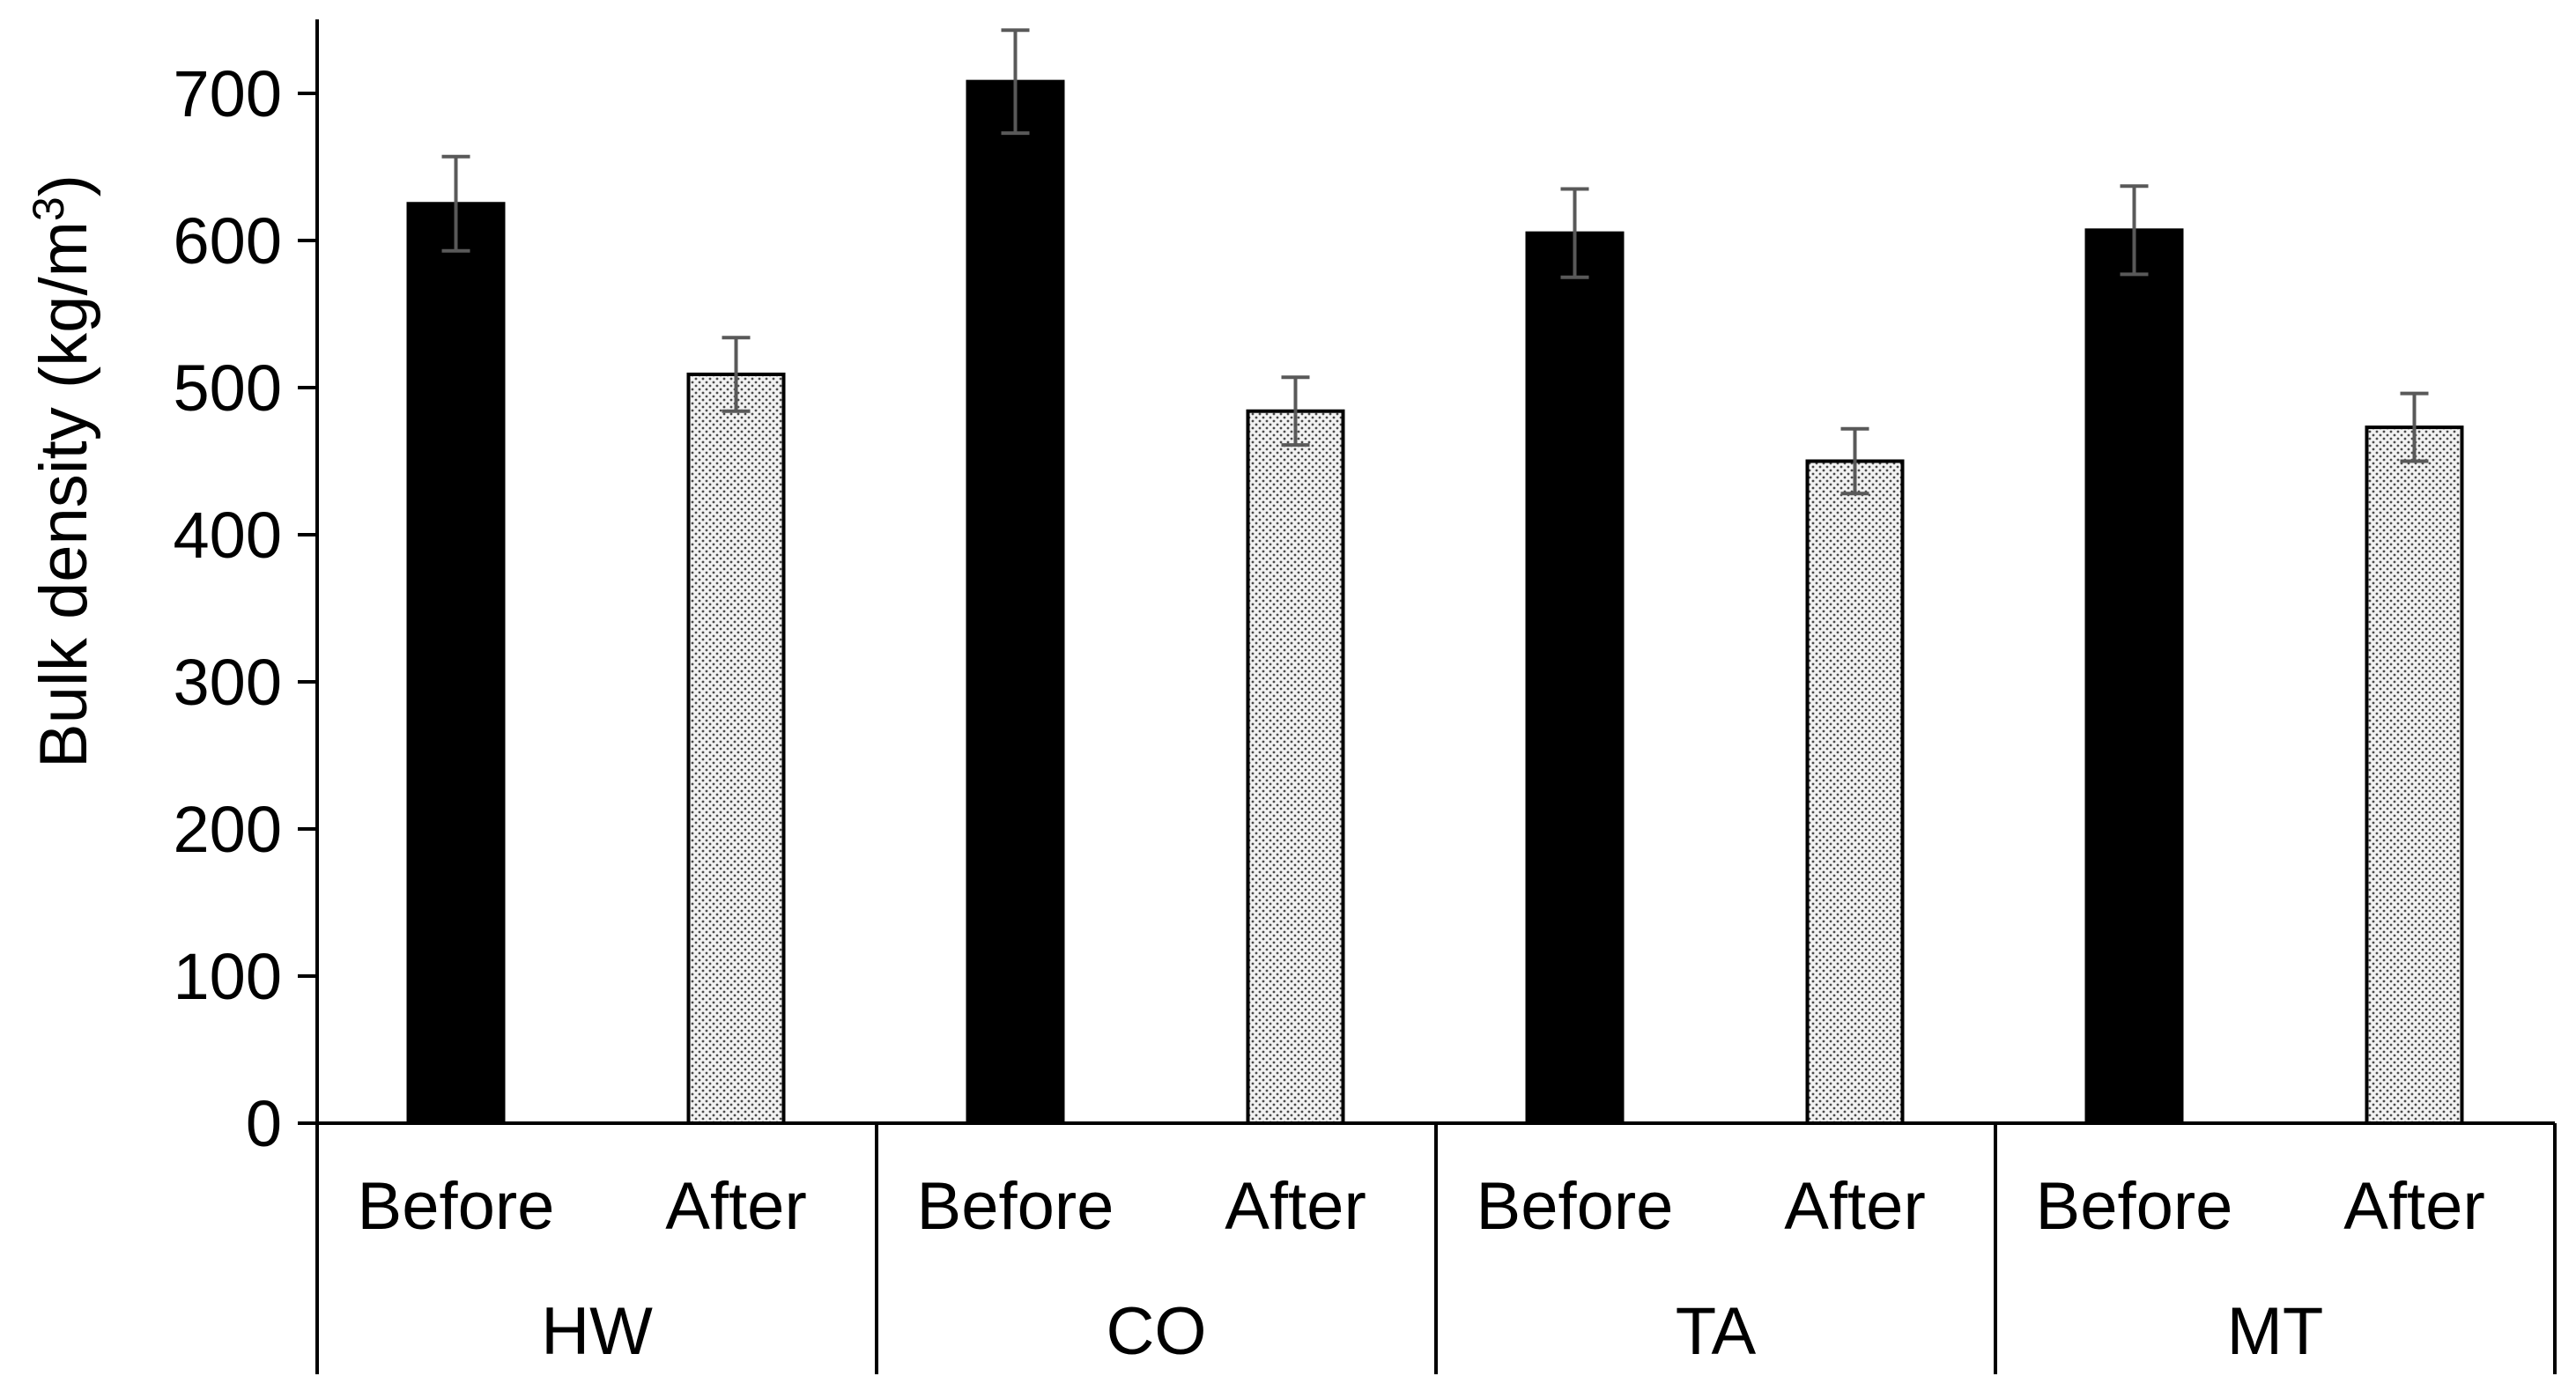  I want to click on y-axis-title: Bulk density (kg/m3), so click(63, 471).